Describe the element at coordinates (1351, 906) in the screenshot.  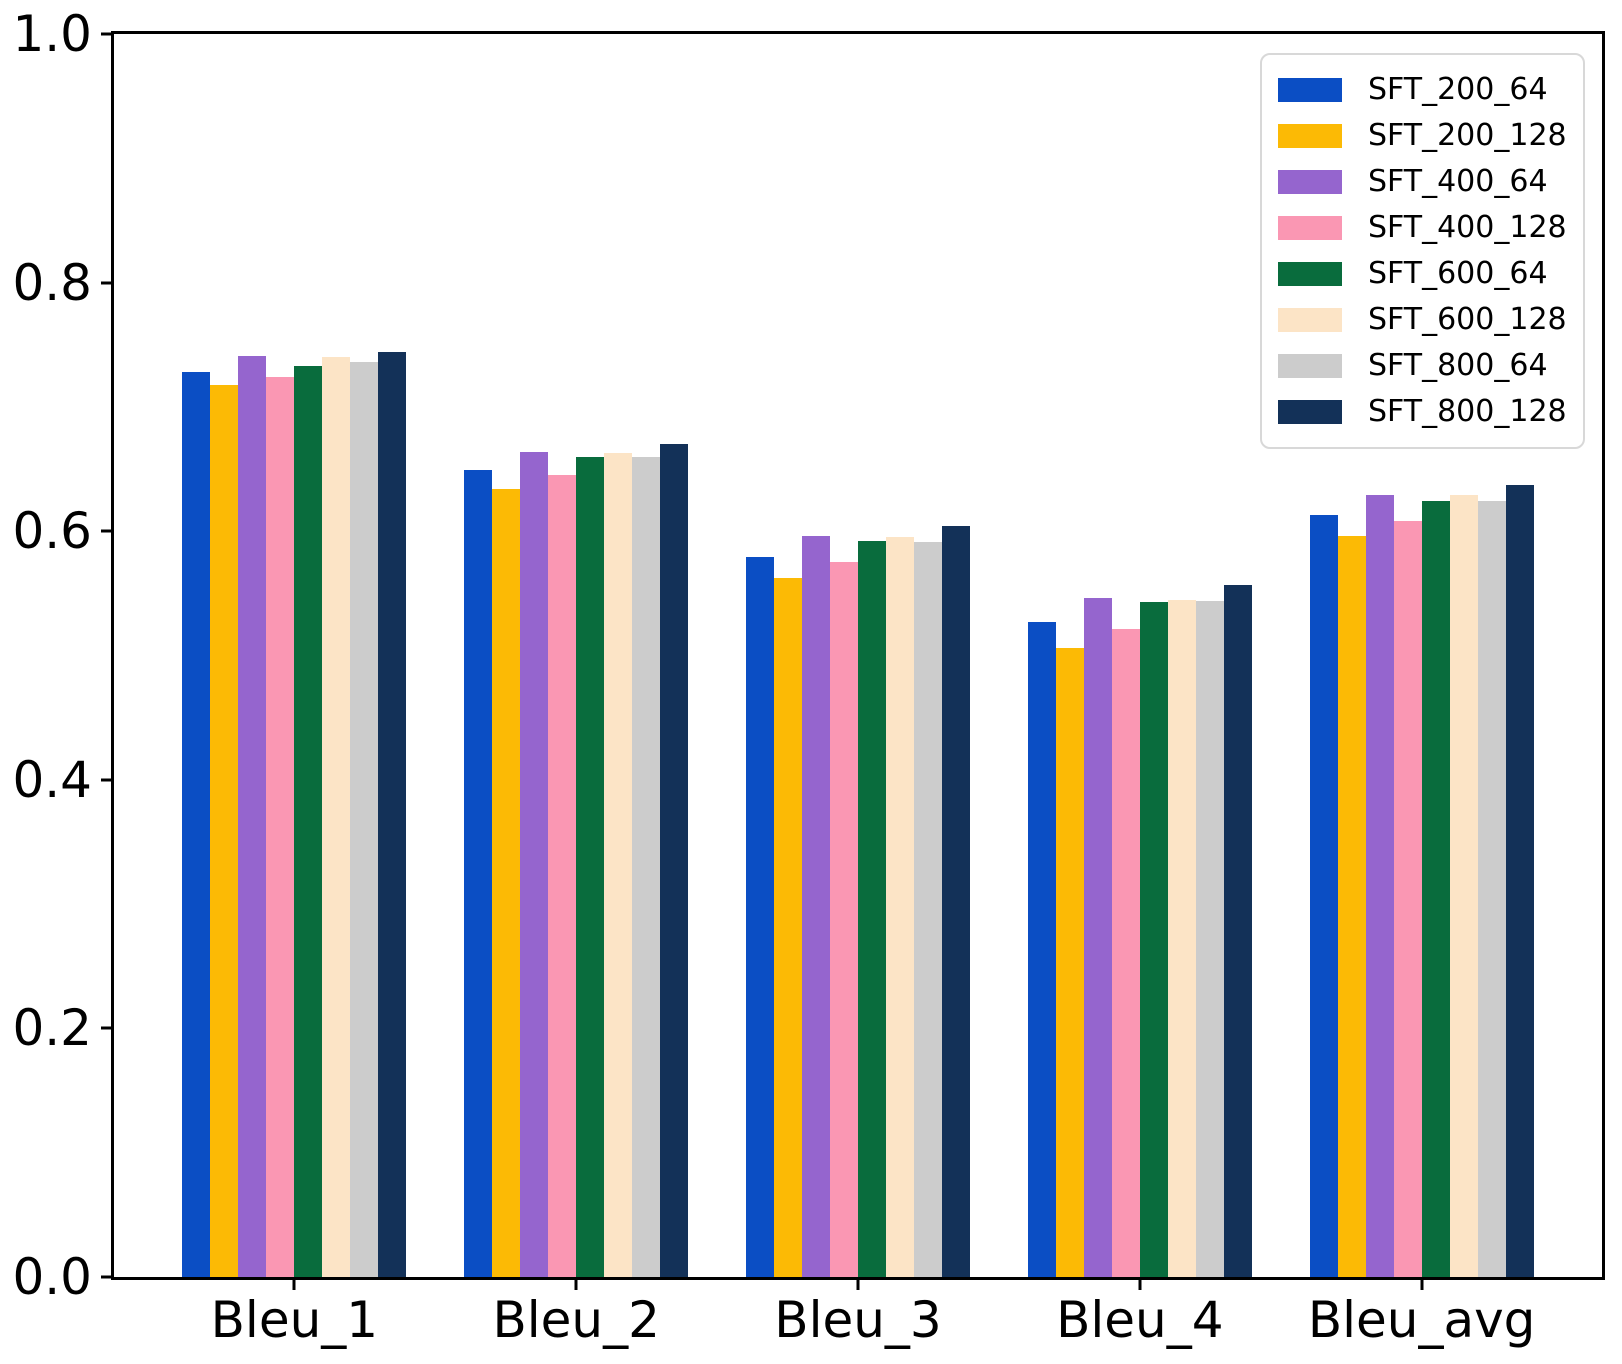
I see `bar-SFT_200_128-Bleu_avg` at that location.